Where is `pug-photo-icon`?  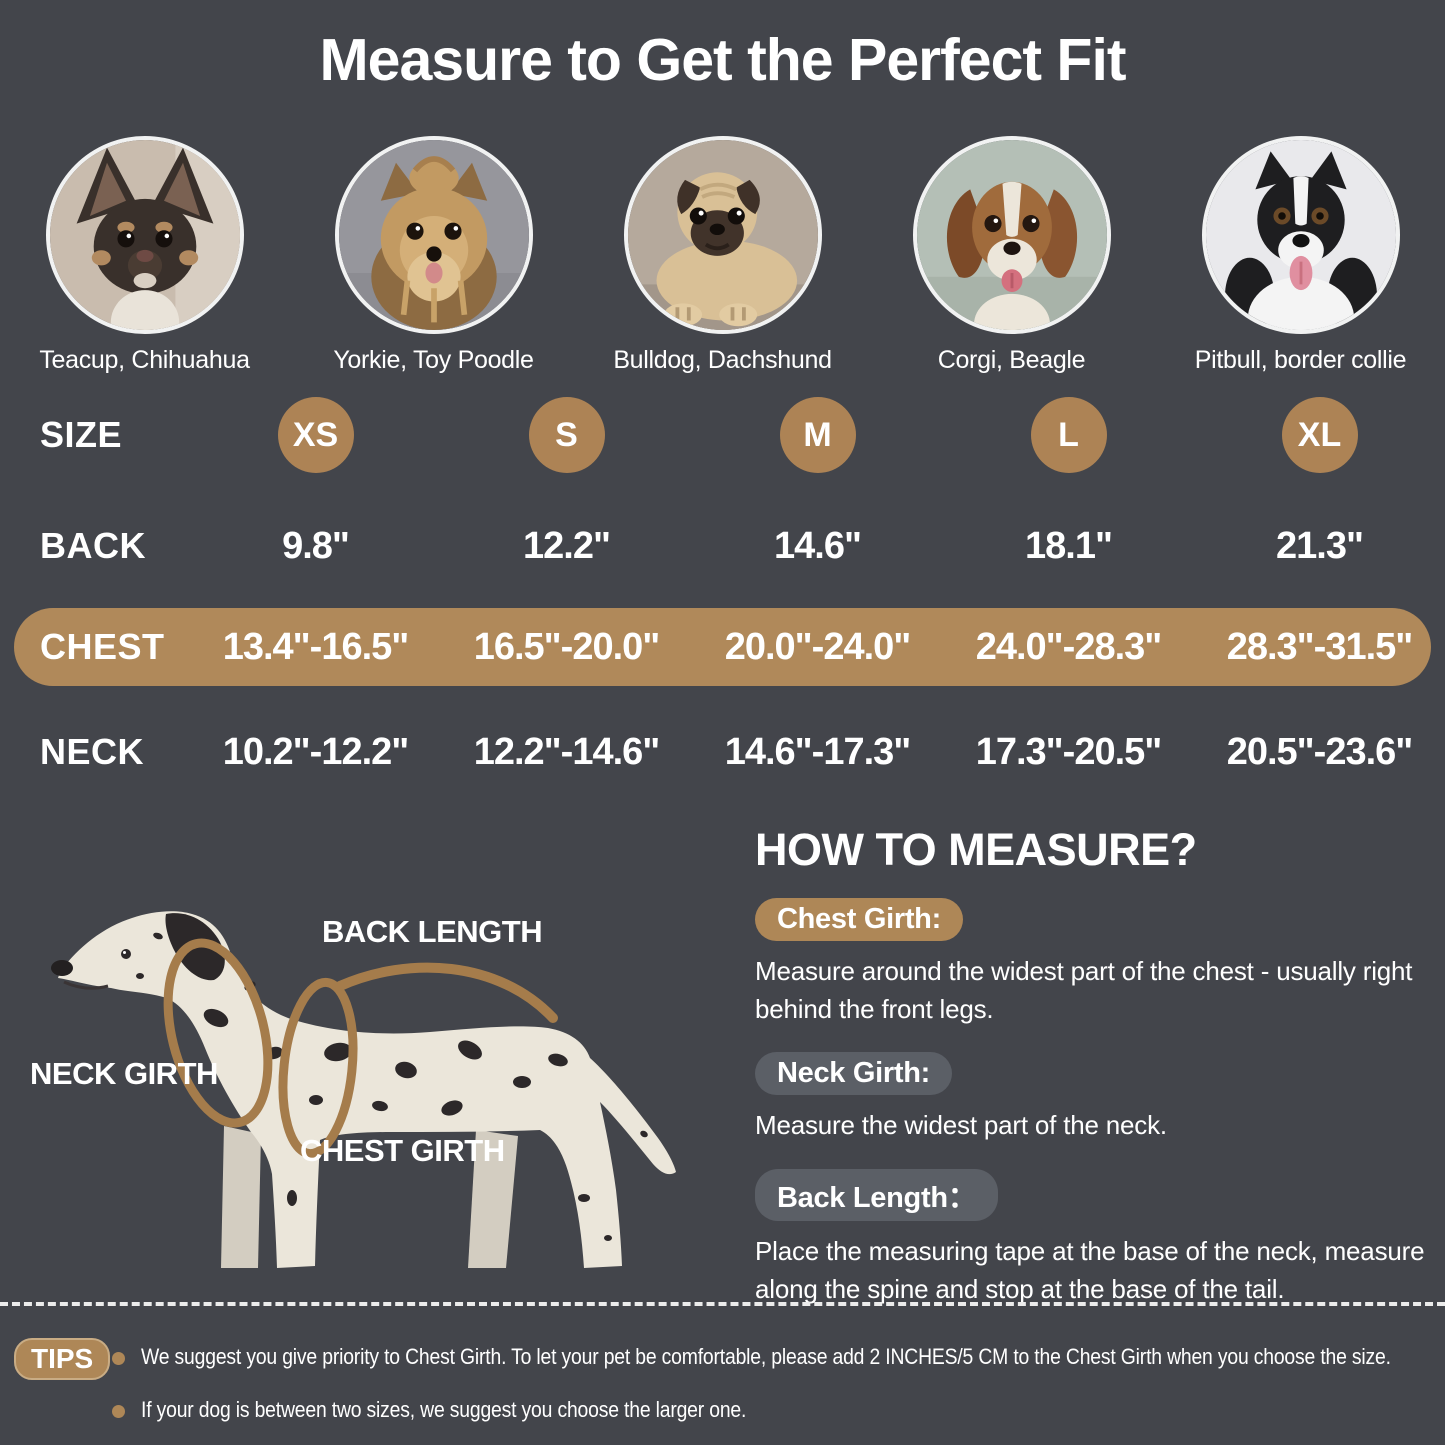 pug-photo-icon is located at coordinates (722, 235).